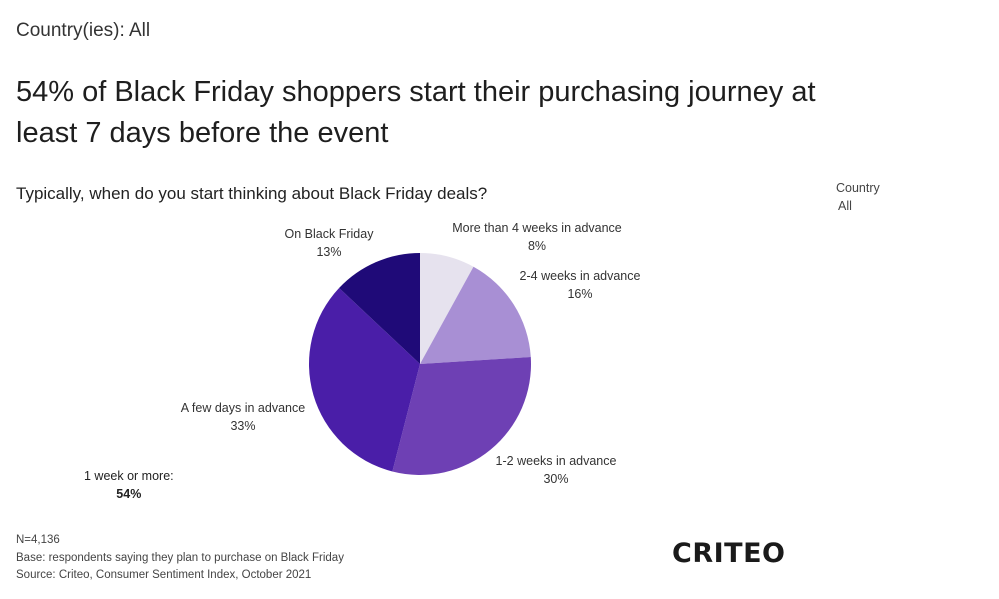 The width and height of the screenshot is (999, 599). I want to click on country-filter-value: All, so click(845, 206).